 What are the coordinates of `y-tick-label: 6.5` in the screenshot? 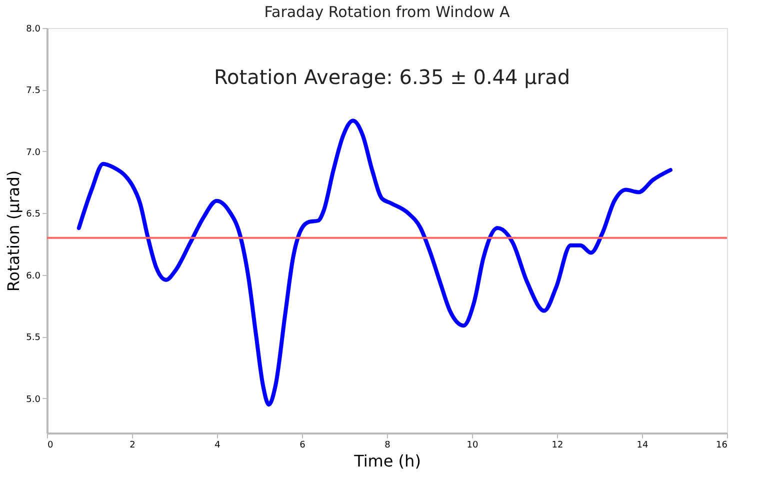 It's located at (33, 215).